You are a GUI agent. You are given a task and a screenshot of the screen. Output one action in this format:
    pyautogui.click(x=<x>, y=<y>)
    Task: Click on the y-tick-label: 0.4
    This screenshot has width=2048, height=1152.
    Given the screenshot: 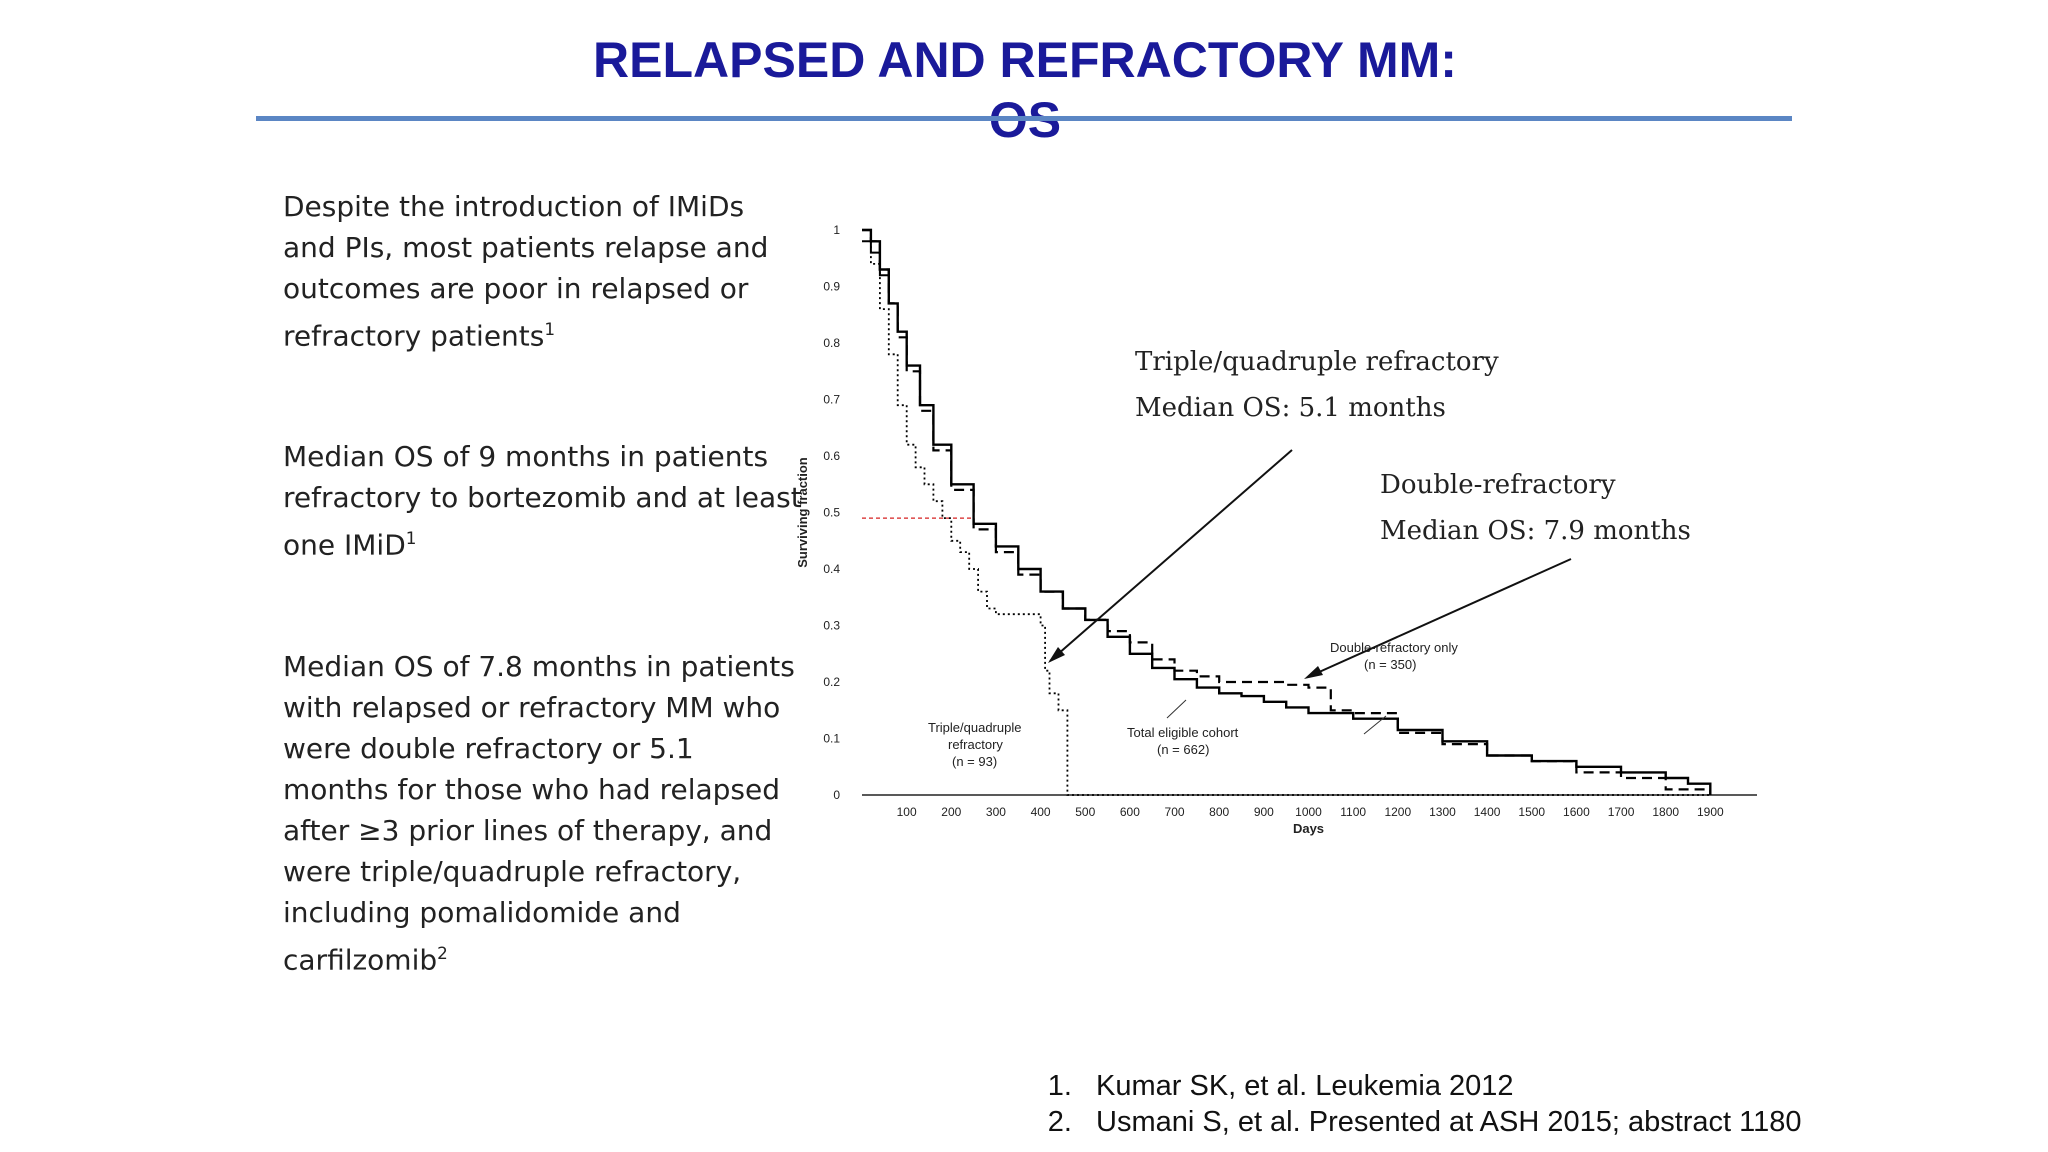 What is the action you would take?
    pyautogui.click(x=831, y=569)
    